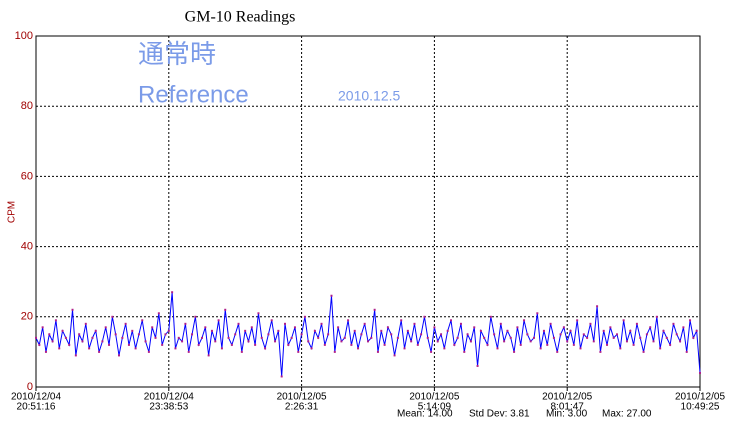 The image size is (732, 434). Describe the element at coordinates (425, 414) in the screenshot. I see `stat: Mean: 14.00` at that location.